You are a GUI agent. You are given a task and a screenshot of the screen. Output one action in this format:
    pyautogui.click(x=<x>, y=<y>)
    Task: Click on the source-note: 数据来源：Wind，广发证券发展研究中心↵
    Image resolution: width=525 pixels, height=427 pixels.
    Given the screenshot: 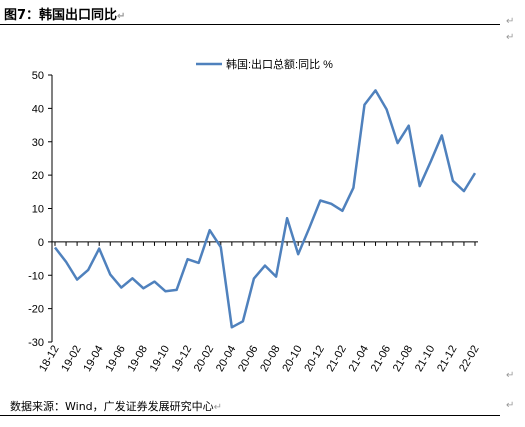 What is the action you would take?
    pyautogui.click(x=116, y=406)
    